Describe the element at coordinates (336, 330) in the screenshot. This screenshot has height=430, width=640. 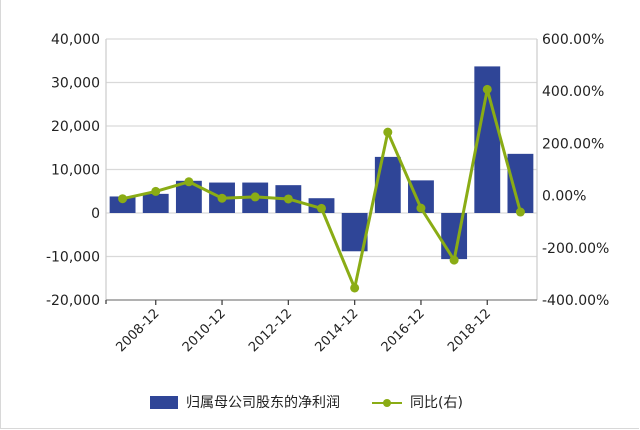
I see `x-tick-label: 2014-12` at that location.